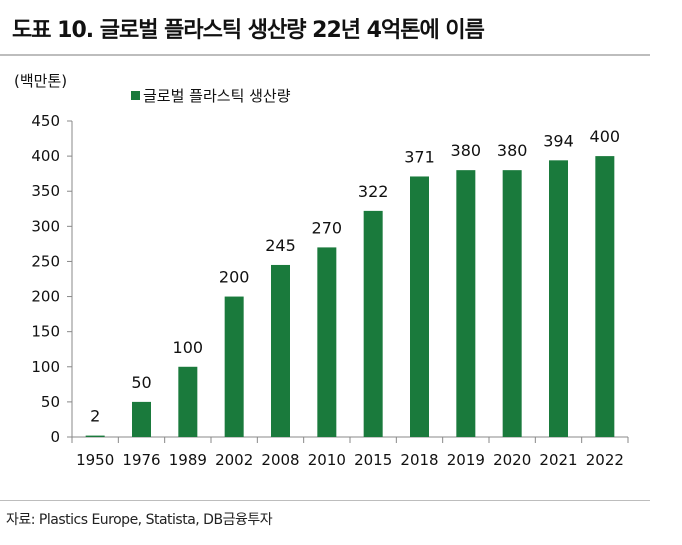  What do you see at coordinates (45, 261) in the screenshot?
I see `y-tick-label: 250` at bounding box center [45, 261].